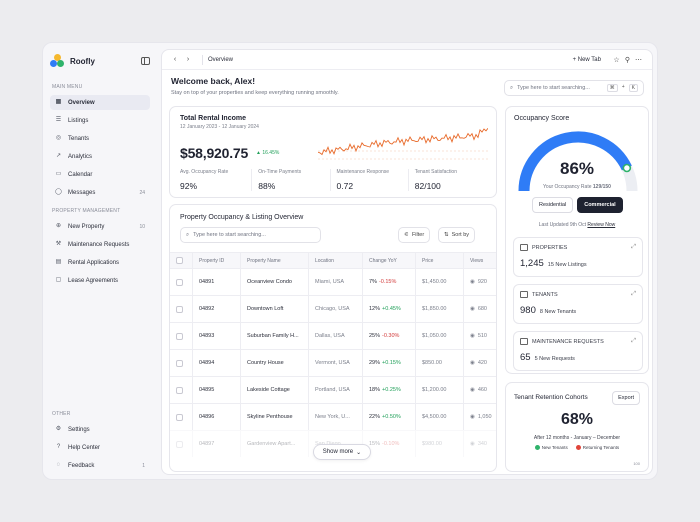  Describe the element at coordinates (626, 398) in the screenshot. I see `export-button: Export` at that location.